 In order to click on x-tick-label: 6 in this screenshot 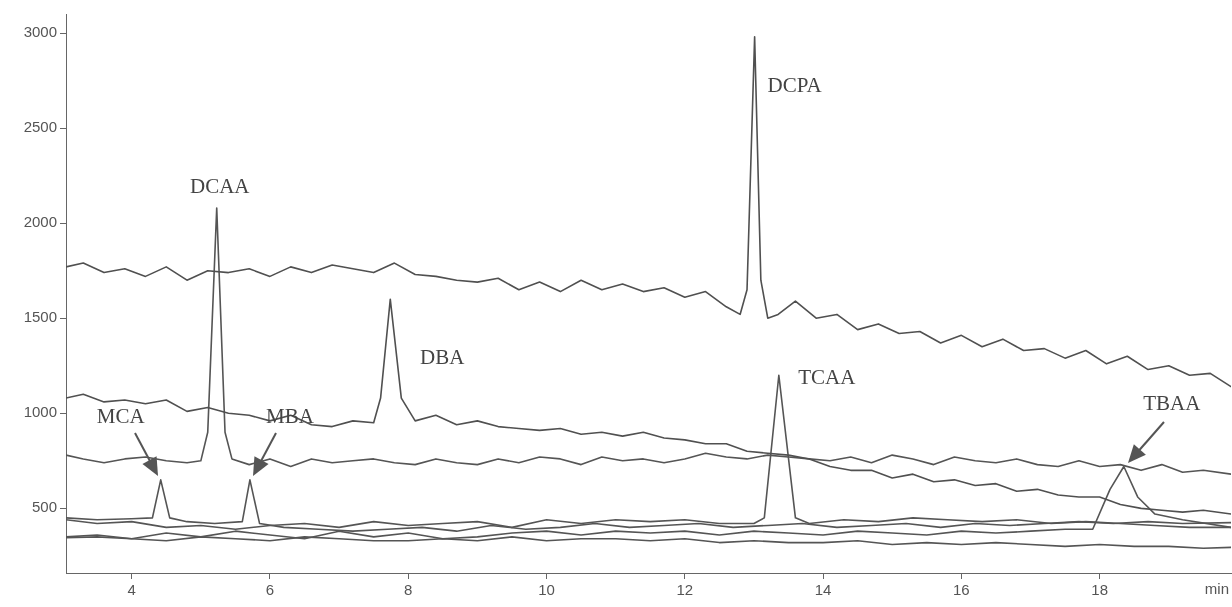, I will do `click(270, 590)`.